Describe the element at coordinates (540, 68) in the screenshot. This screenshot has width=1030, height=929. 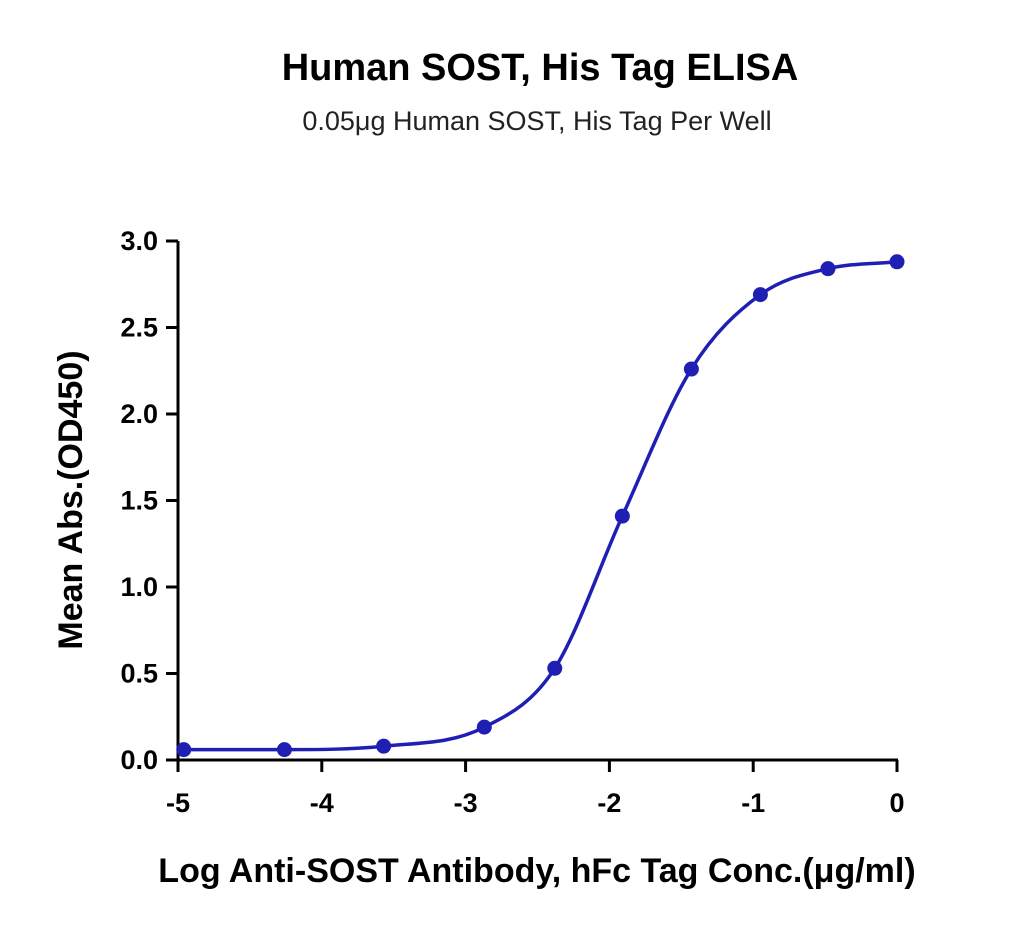
I see `chart-title: Human SOST, His Tag ELISA` at that location.